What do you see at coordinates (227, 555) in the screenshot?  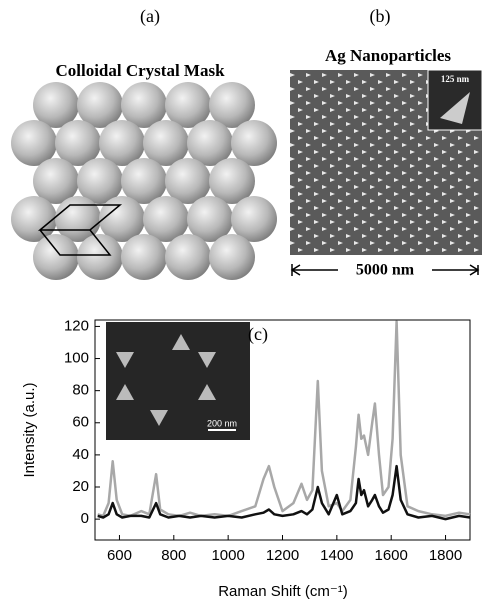 I see `x-tick-label: 1000` at bounding box center [227, 555].